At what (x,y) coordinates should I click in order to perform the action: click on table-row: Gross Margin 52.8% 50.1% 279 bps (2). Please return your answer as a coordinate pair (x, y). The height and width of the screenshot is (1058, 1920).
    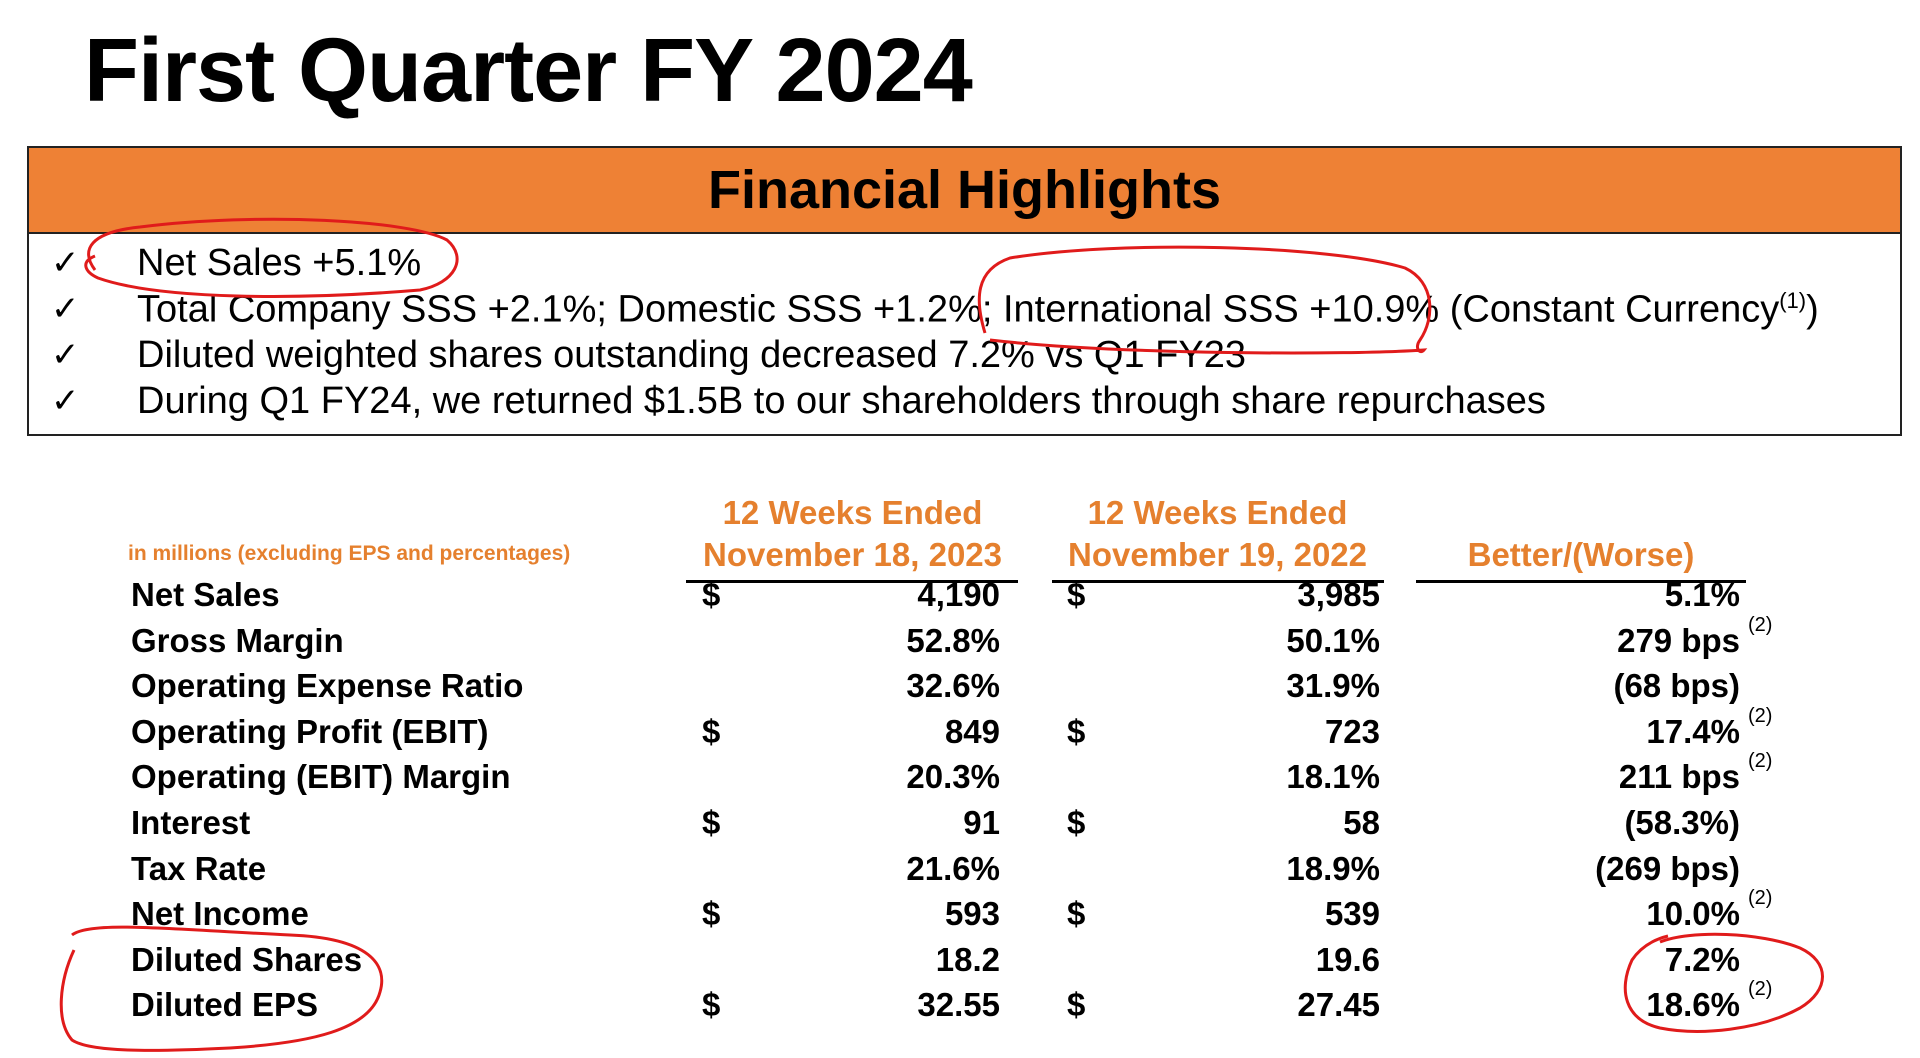
    Looking at the image, I should click on (960, 640).